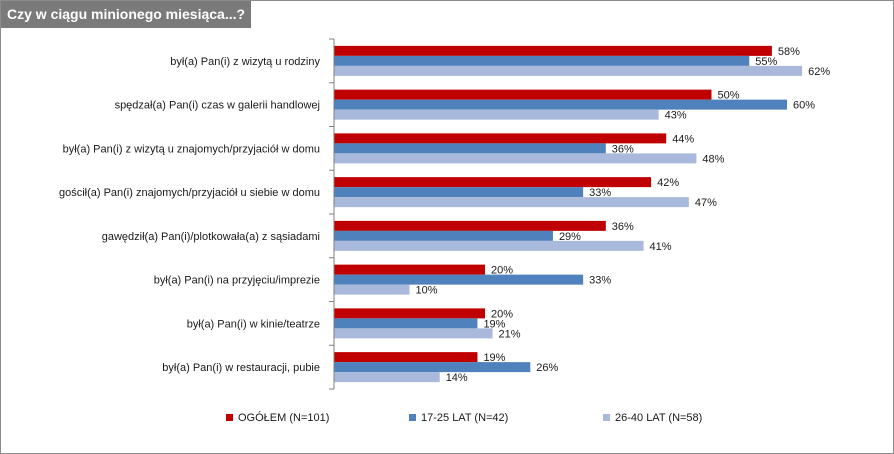  I want to click on category-label: był(a) Pan(i) na przyjęciu/imprezie, so click(237, 281).